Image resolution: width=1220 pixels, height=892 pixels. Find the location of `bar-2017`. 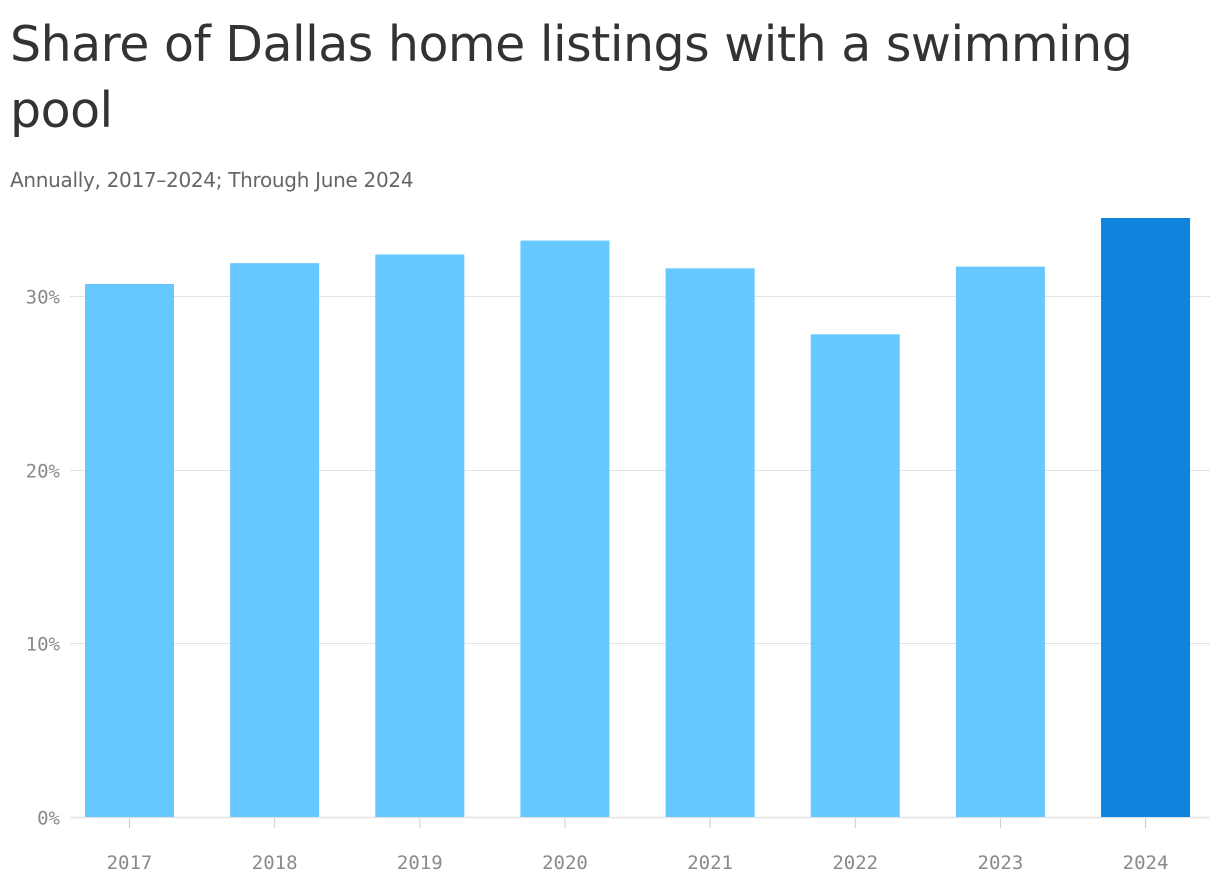

bar-2017 is located at coordinates (129, 550).